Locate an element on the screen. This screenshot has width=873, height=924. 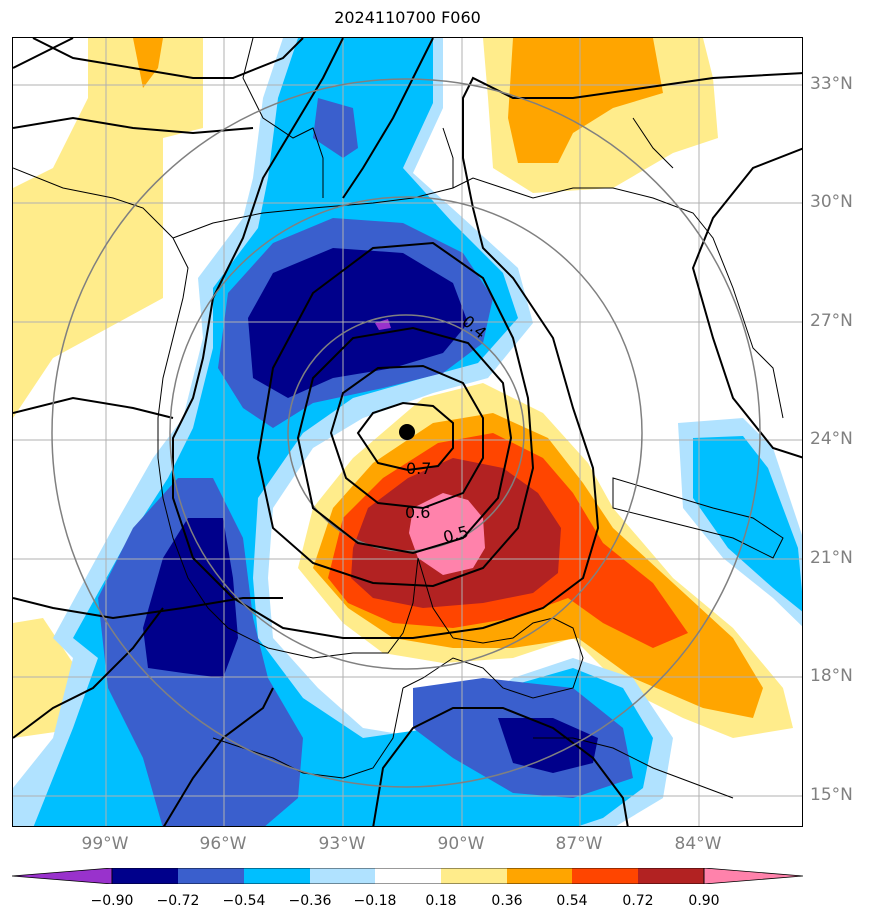
colorbar-tick-9: 0.72 is located at coordinates (638, 901).